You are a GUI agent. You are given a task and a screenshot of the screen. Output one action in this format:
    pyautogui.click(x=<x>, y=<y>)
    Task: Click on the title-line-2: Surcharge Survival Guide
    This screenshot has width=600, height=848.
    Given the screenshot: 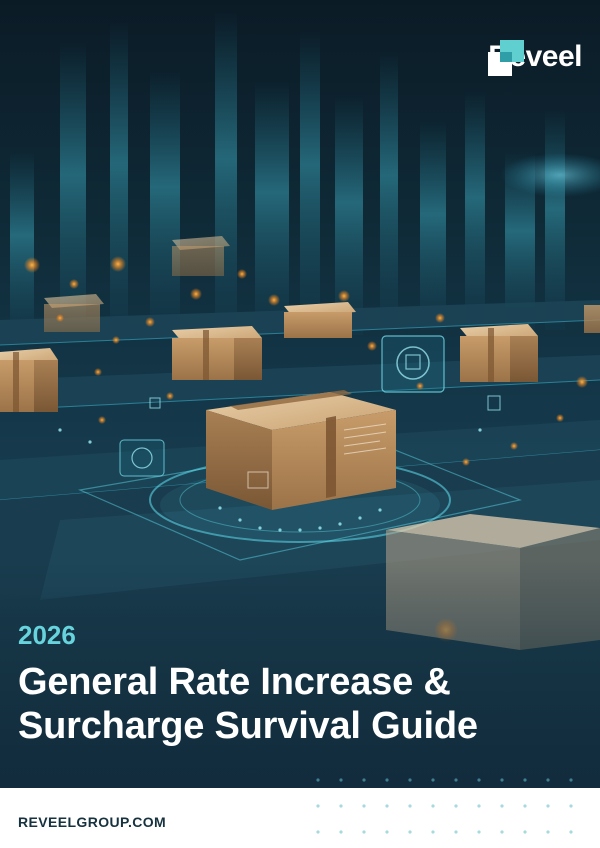 What is the action you would take?
    pyautogui.click(x=248, y=726)
    